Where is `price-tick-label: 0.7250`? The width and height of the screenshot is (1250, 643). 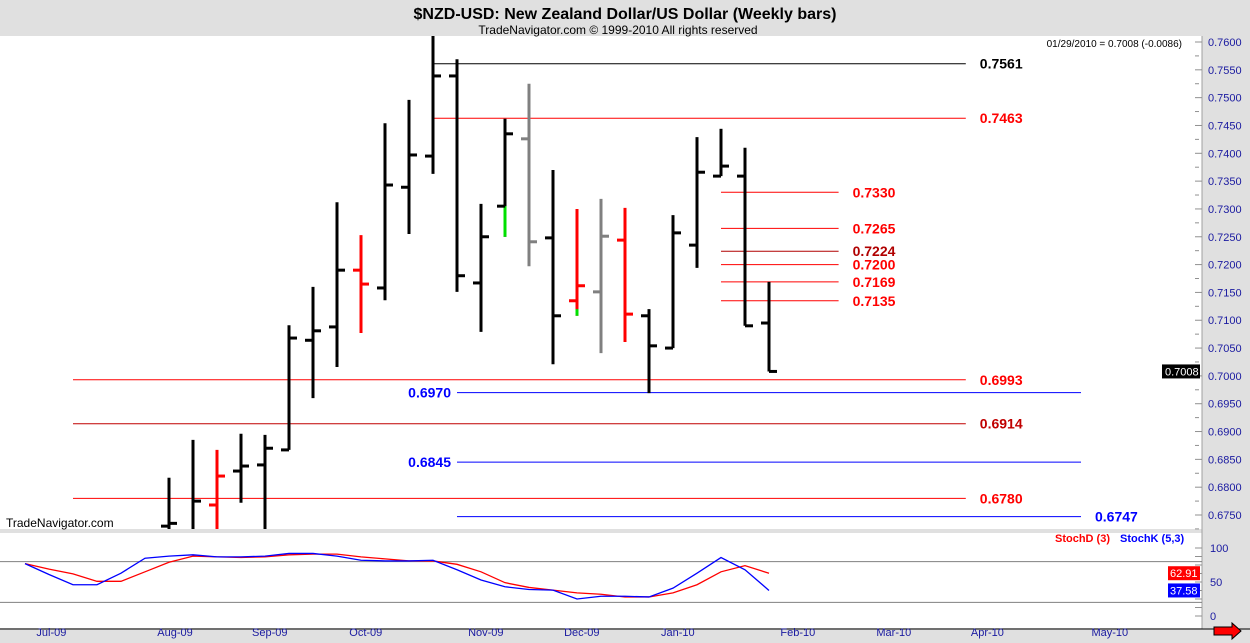
price-tick-label: 0.7250 is located at coordinates (1225, 238).